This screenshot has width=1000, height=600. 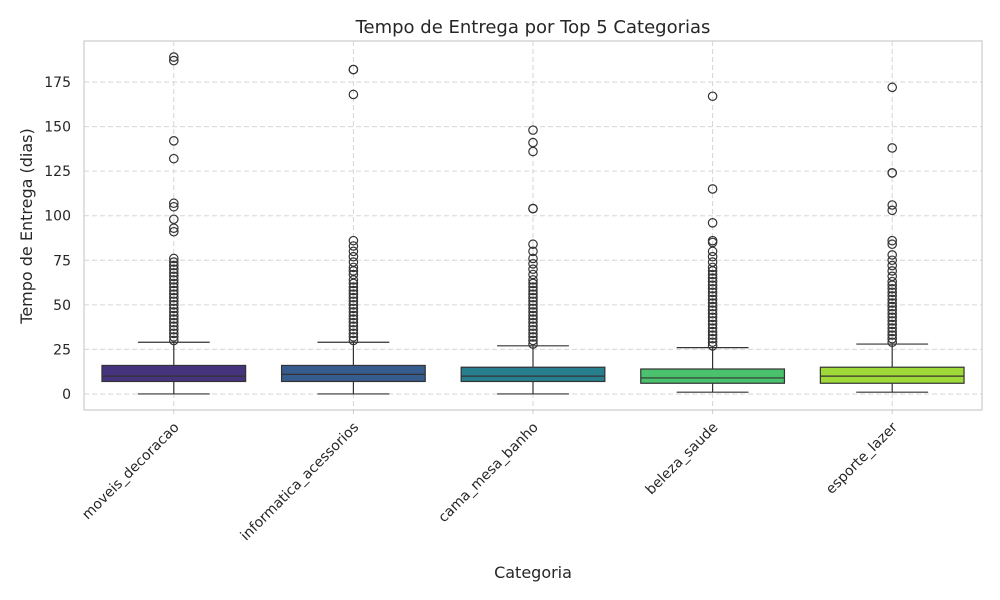 I want to click on y-tick-label: 75, so click(x=62, y=261).